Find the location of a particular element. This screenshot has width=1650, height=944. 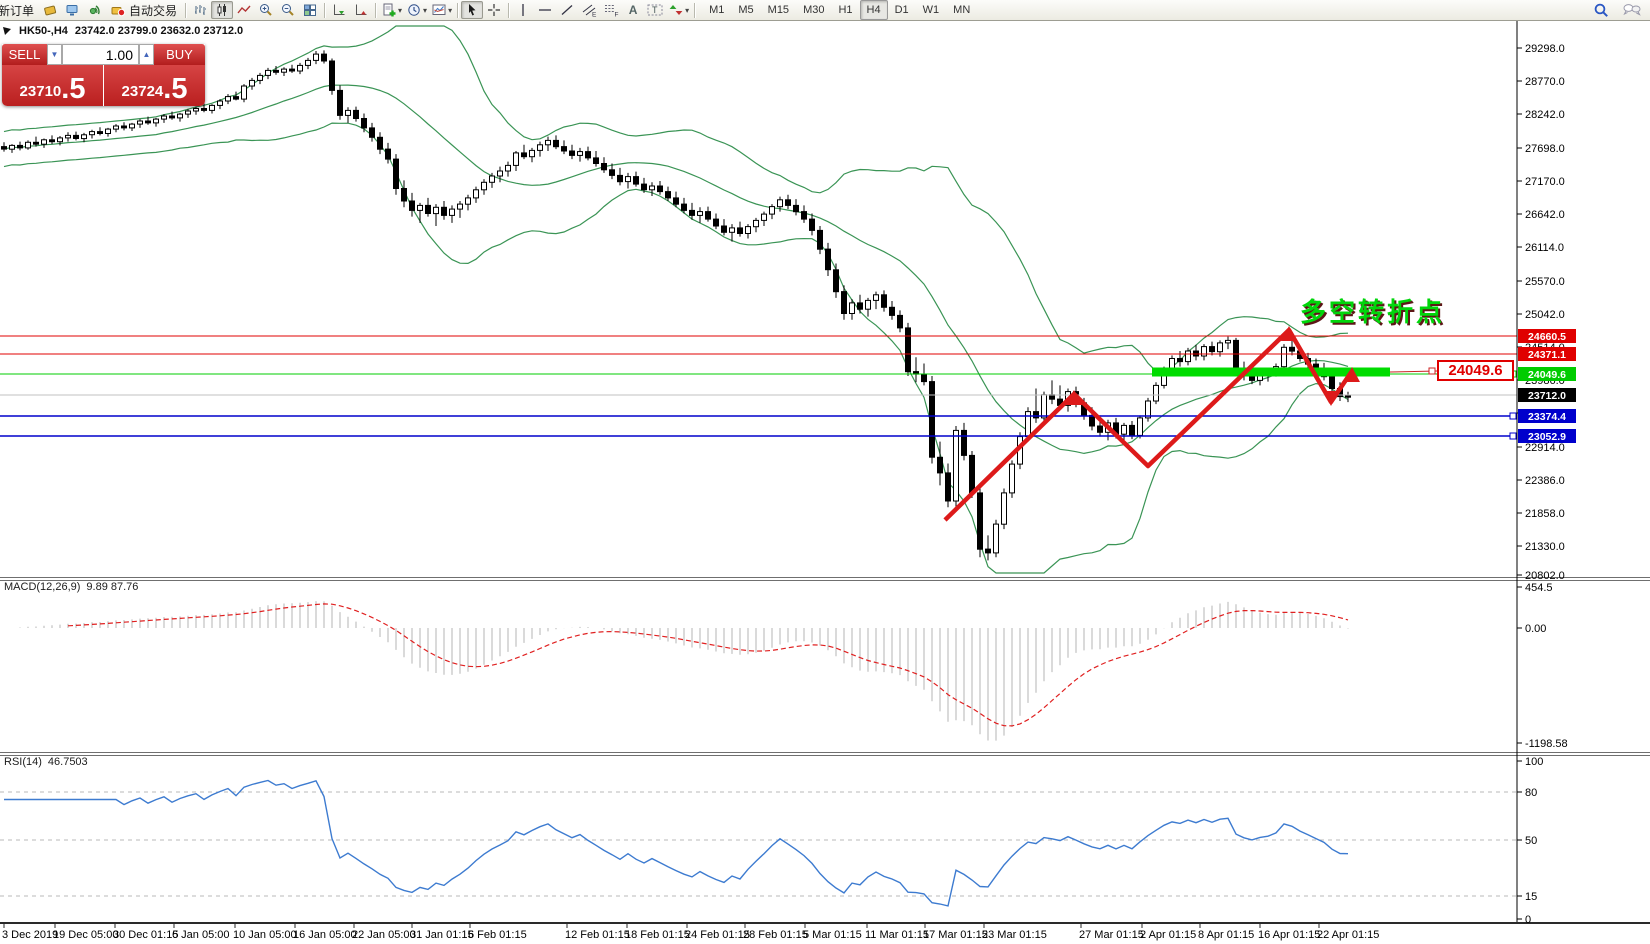

period-dropdown: ▾ is located at coordinates (416, 10).